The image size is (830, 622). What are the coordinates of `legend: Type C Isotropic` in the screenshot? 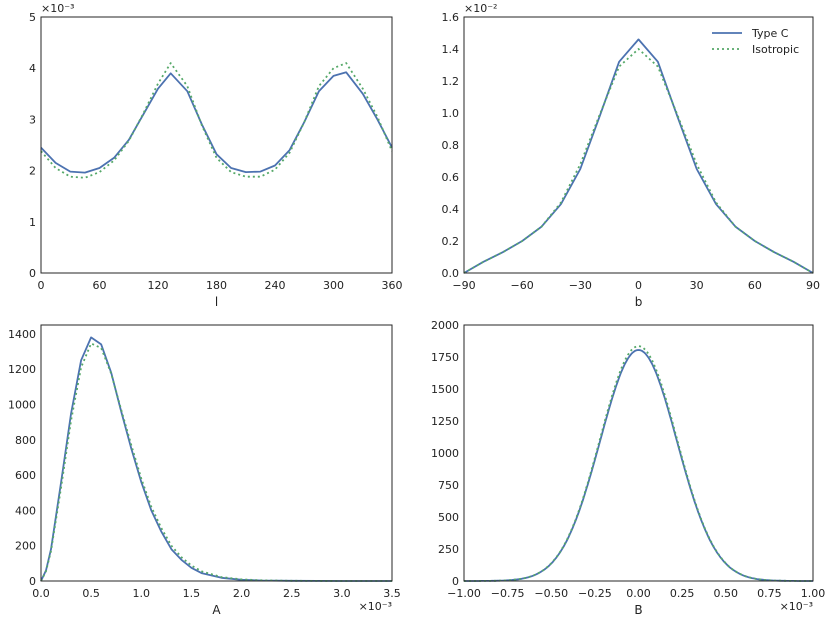 It's located at (755, 41).